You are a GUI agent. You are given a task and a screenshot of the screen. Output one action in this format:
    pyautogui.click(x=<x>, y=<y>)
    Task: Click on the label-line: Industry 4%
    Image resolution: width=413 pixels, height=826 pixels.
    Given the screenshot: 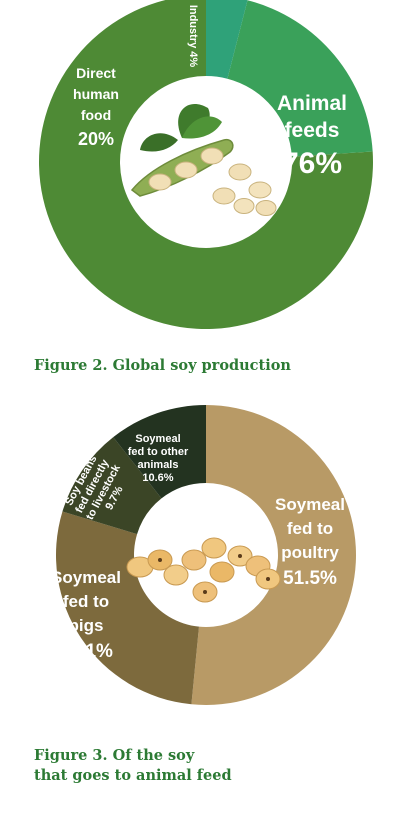 What is the action you would take?
    pyautogui.click(x=193, y=36)
    